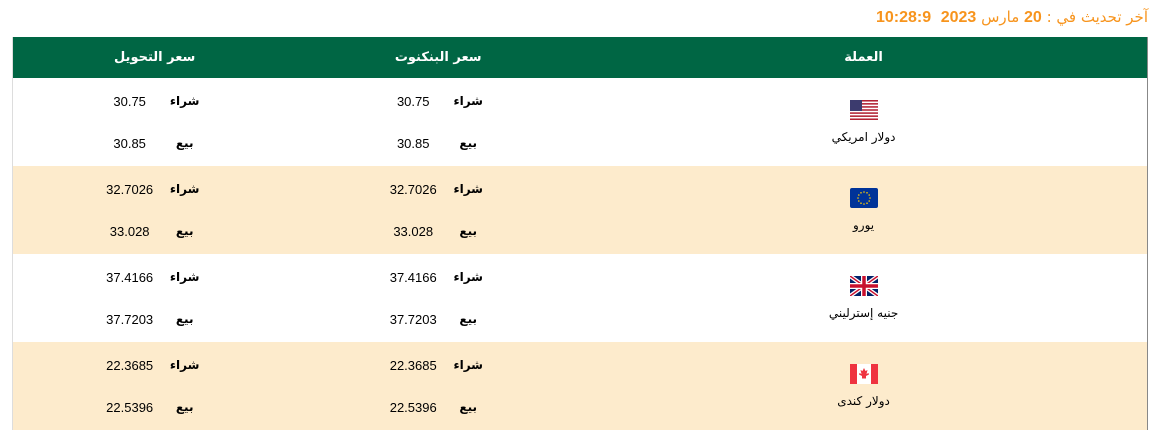  I want to click on transfer-buy: شراء 32.7026, so click(154, 189).